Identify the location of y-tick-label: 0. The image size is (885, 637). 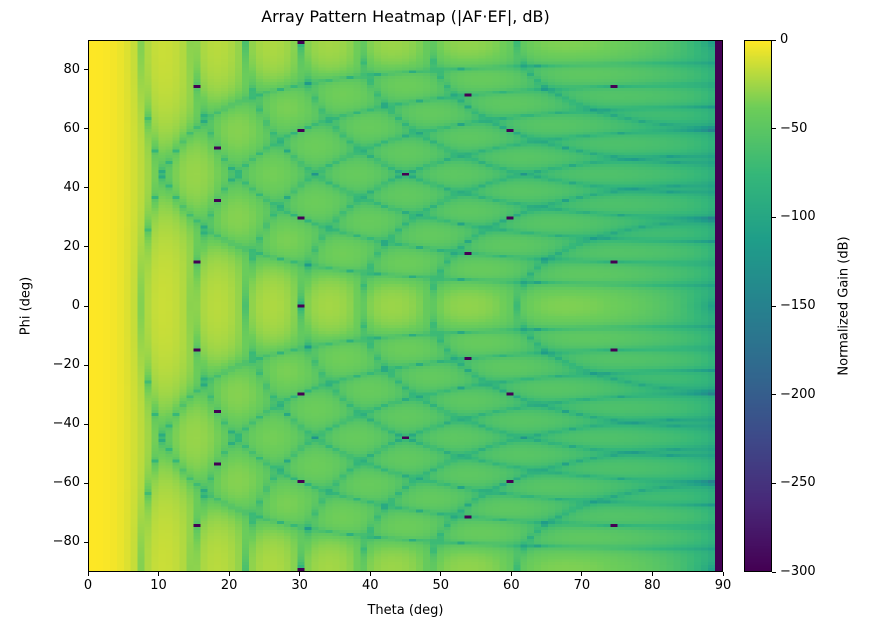
(75, 305).